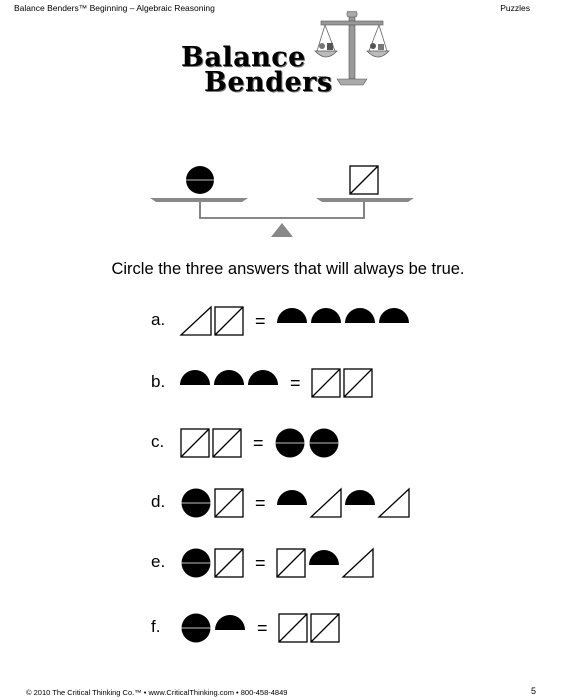  What do you see at coordinates (156, 626) in the screenshot?
I see `option-label: f.` at bounding box center [156, 626].